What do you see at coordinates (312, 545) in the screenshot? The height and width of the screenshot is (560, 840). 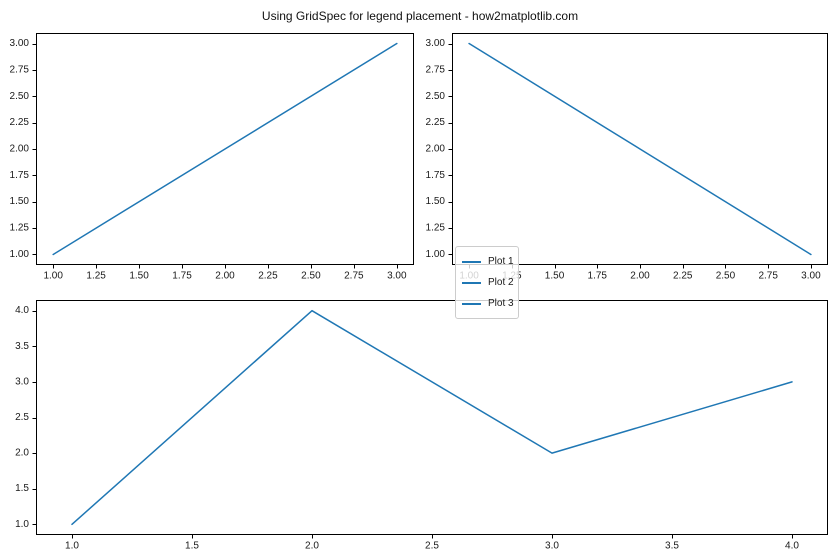 I see `x-tick-label: 2.0` at bounding box center [312, 545].